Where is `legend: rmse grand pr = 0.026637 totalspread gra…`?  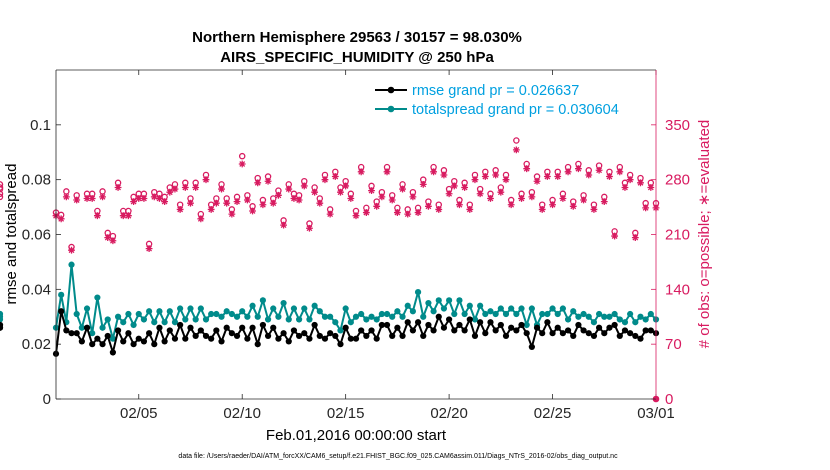 legend: rmse grand pr = 0.026637 totalspread gra… is located at coordinates (497, 100).